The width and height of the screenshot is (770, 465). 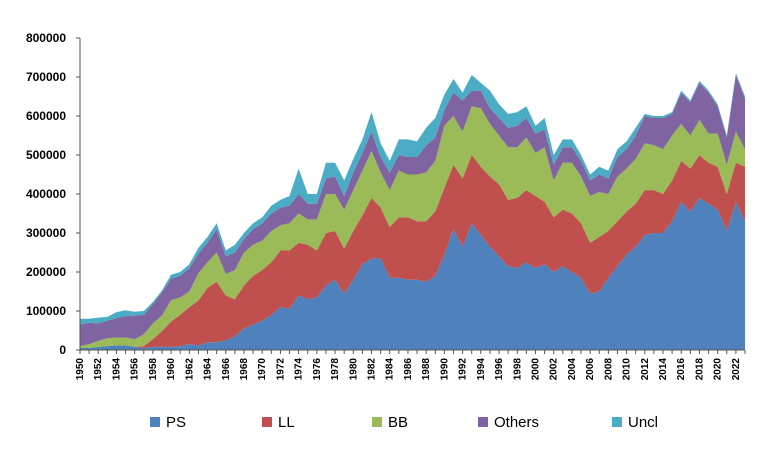 I want to click on y-tick-label: 400000, so click(x=46, y=194).